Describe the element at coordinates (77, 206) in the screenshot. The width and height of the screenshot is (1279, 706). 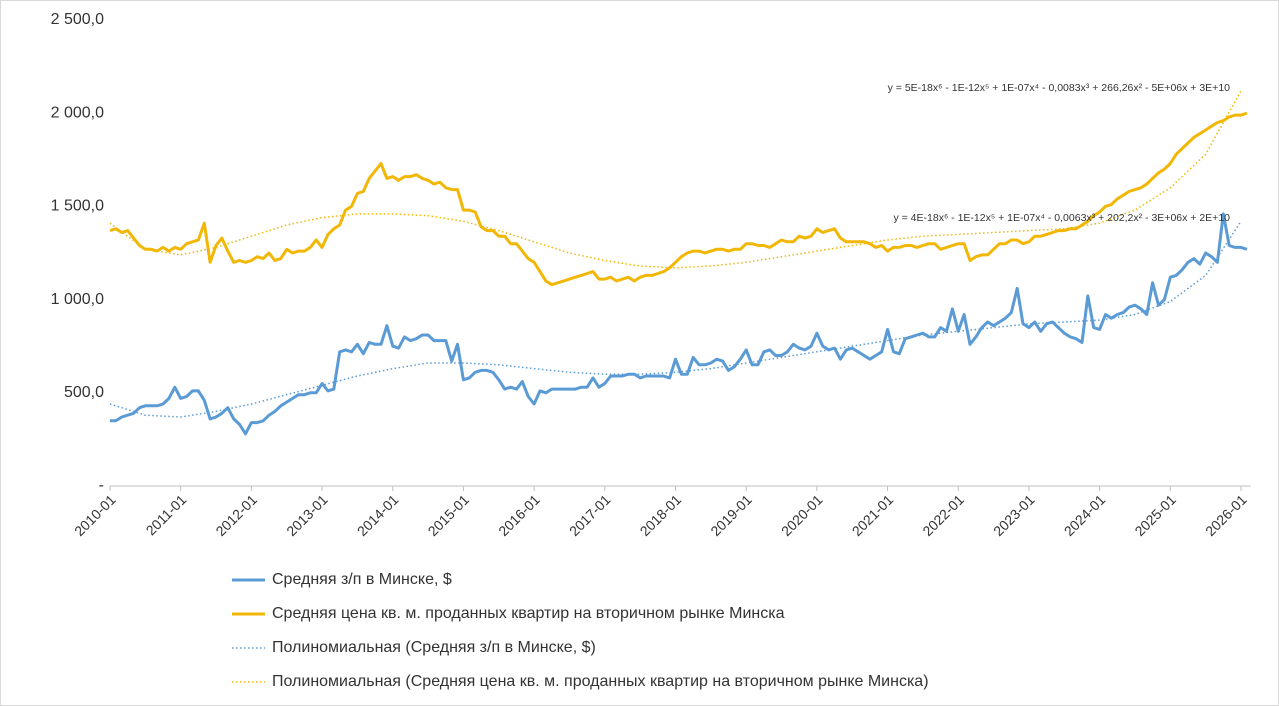
I see `y-tick-label: 1 500,0` at that location.